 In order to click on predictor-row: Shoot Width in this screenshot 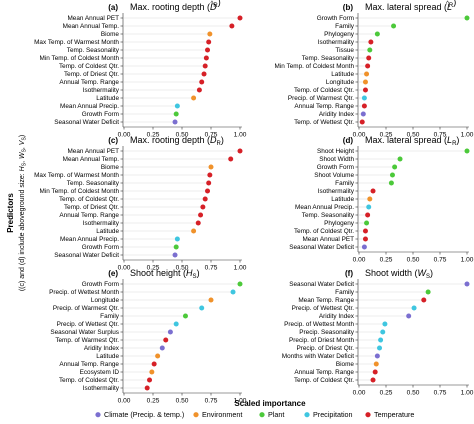, I will do `click(361, 159)`.